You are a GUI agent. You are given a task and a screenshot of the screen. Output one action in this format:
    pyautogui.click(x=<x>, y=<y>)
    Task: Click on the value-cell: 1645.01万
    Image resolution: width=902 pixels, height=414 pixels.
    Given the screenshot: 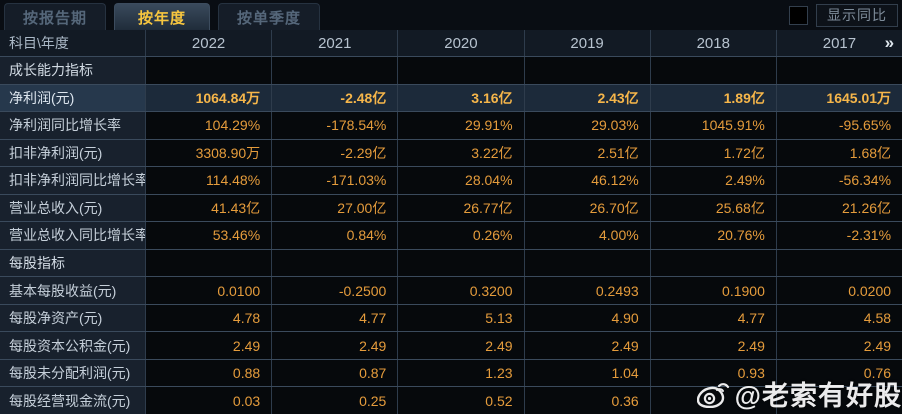 What is the action you would take?
    pyautogui.click(x=838, y=98)
    